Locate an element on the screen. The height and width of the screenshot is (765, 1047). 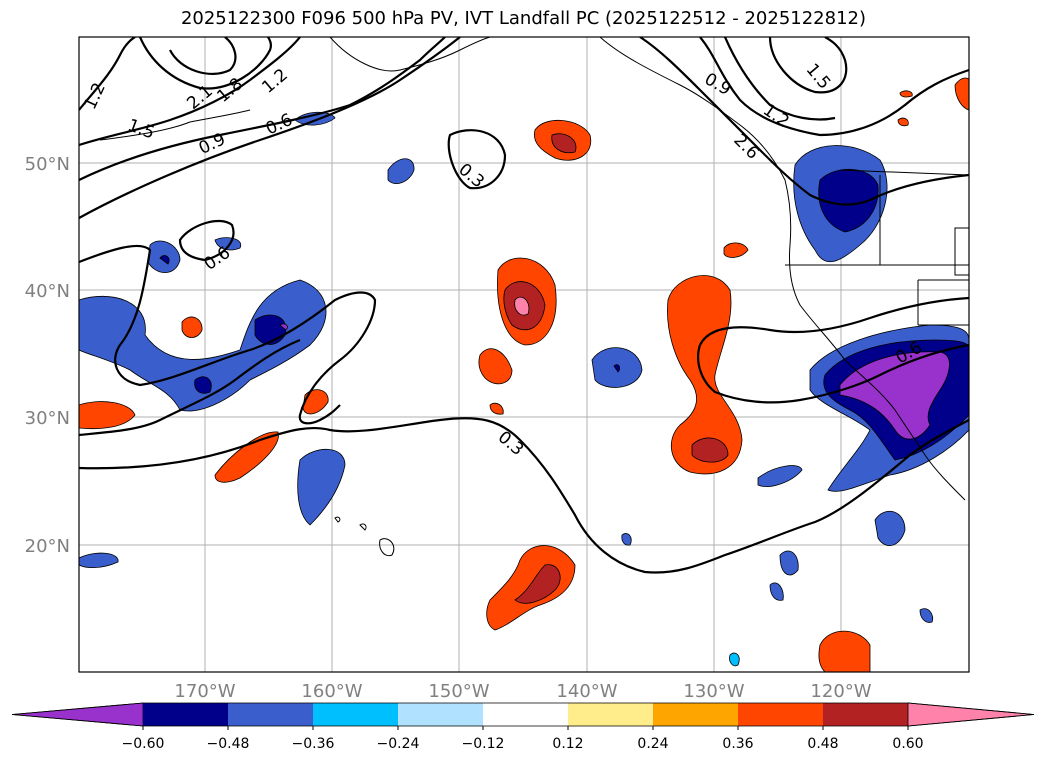
colorbar-tick-label: −0.12 is located at coordinates (483, 744).